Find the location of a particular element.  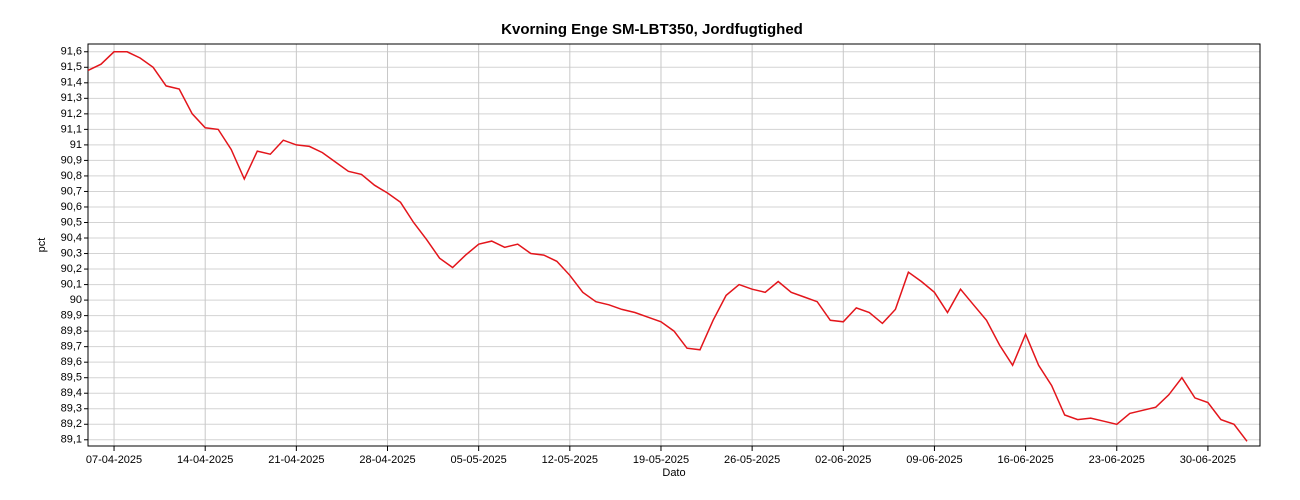

x-tick-label: 09-06-2025 is located at coordinates (934, 460).